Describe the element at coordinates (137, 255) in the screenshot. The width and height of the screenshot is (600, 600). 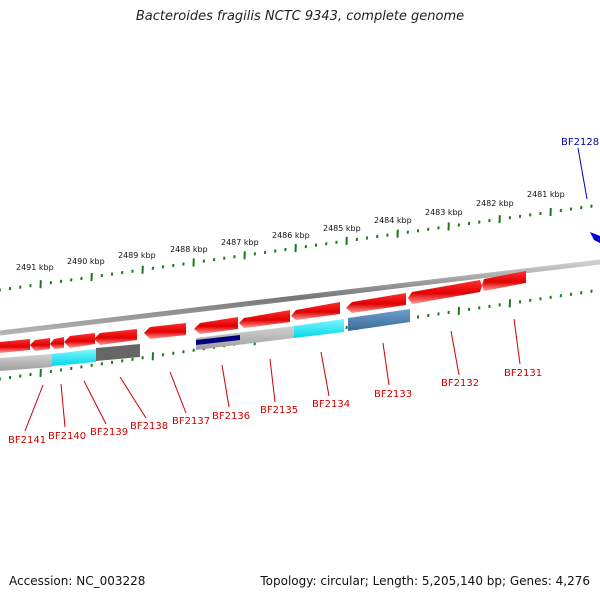
I see `kbp-label: 2489 kbp` at that location.